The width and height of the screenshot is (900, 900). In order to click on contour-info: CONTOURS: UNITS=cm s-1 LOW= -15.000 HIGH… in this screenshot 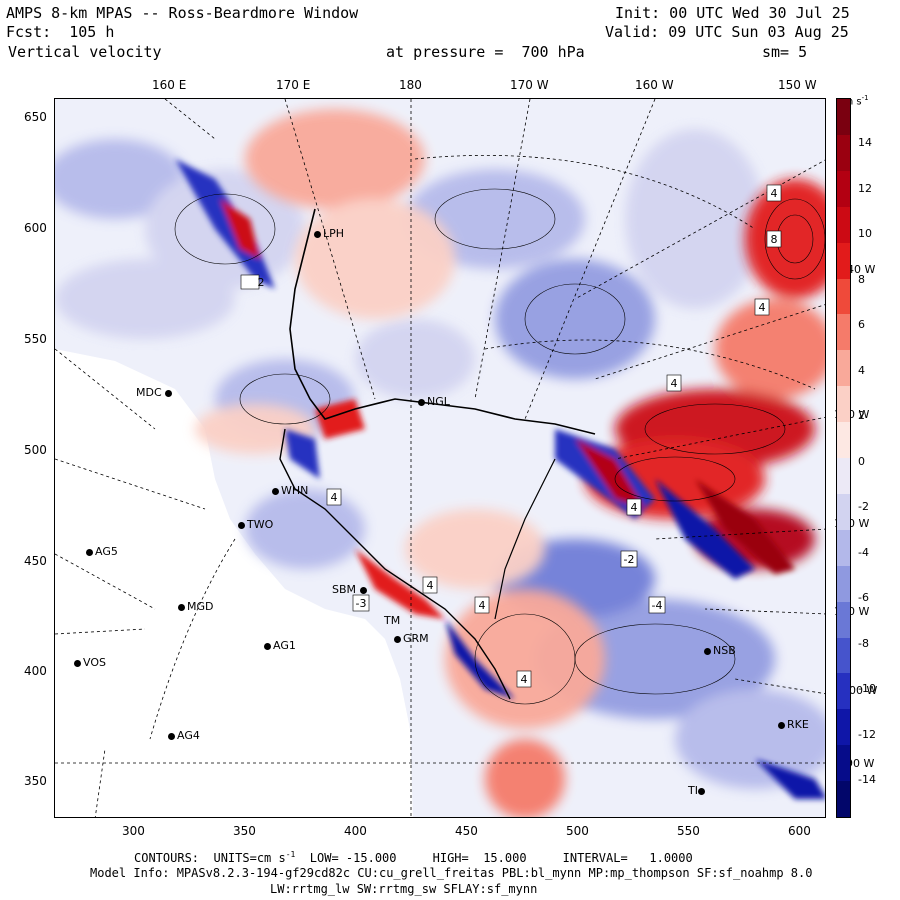, I will do `click(413, 857)`.